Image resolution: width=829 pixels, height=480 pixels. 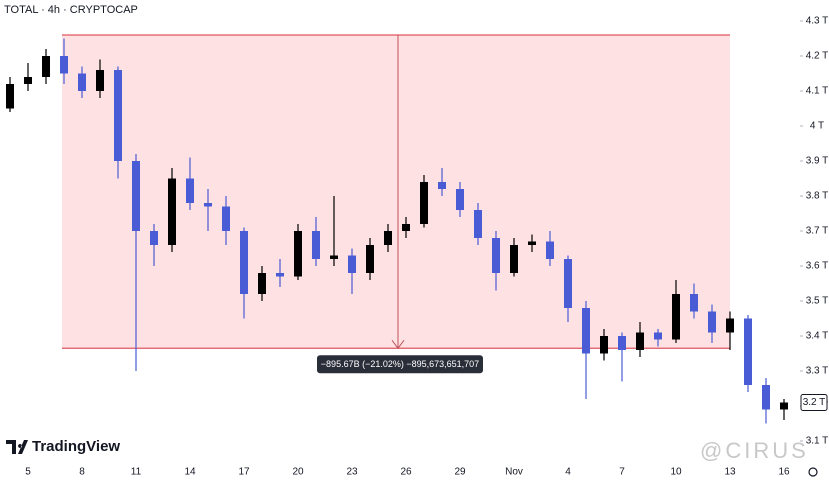 I want to click on y-tick-label: 3.7 T, so click(x=817, y=231).